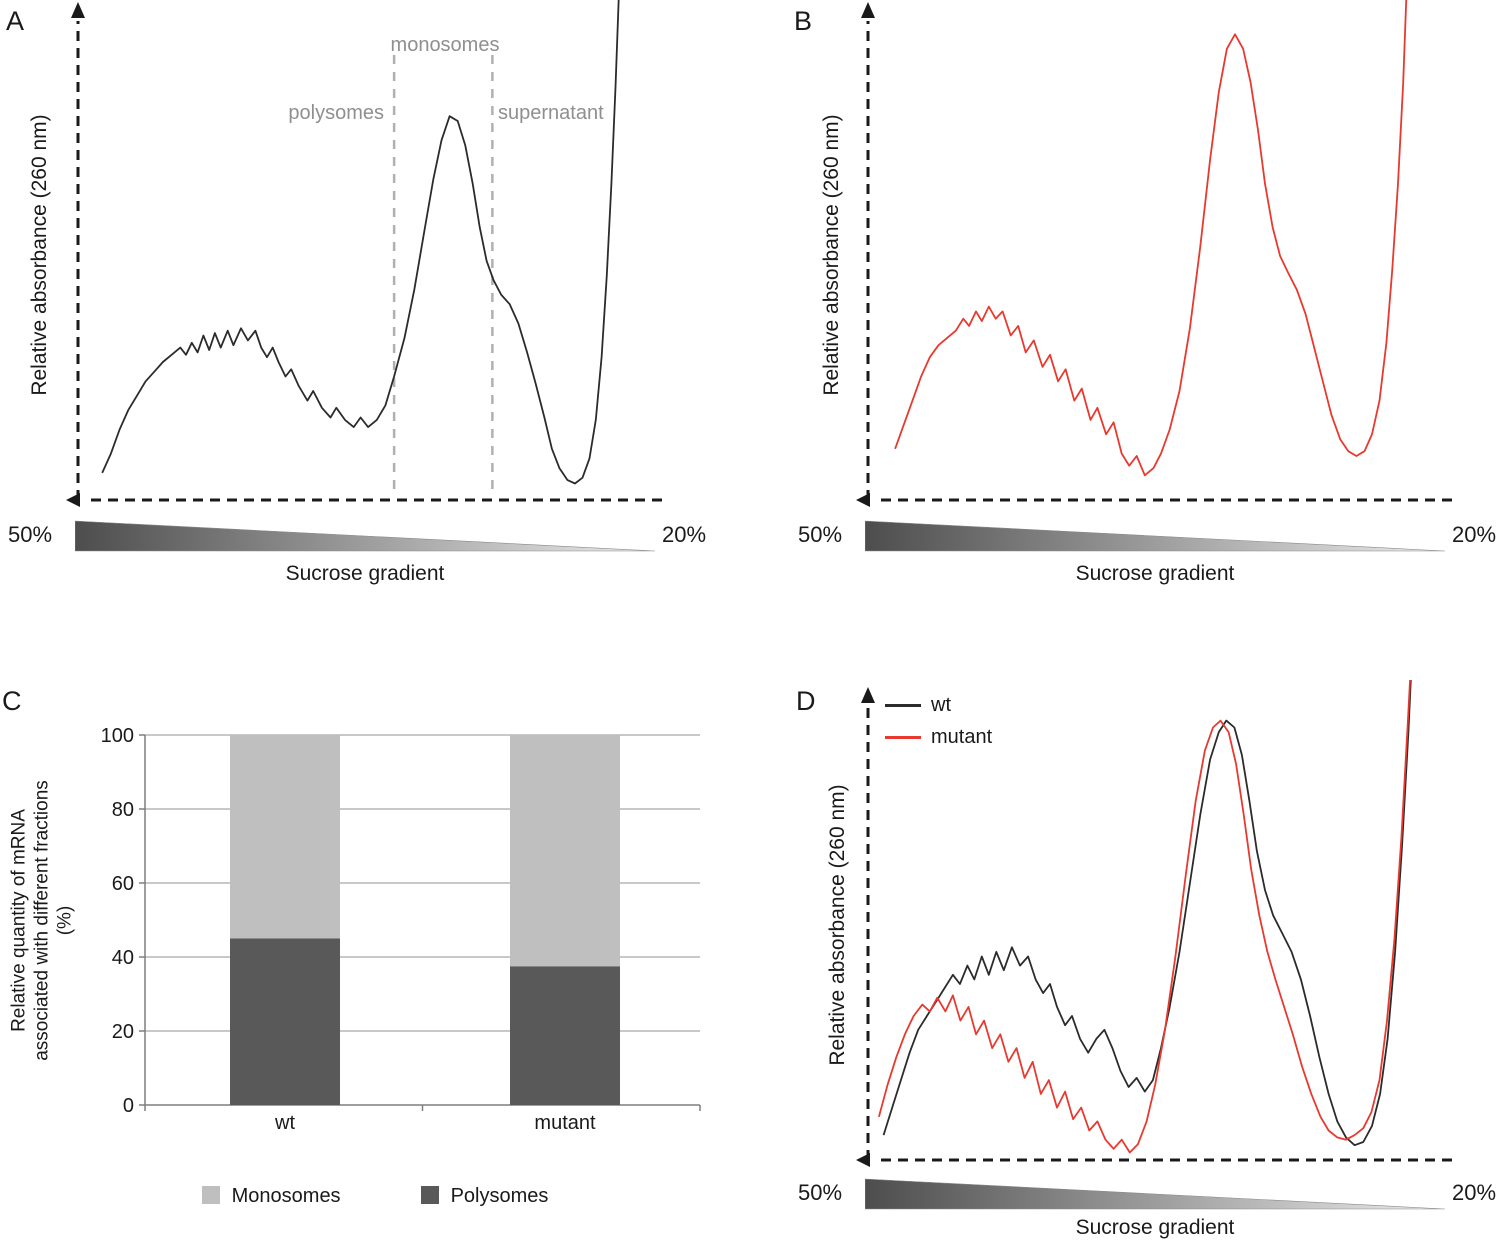 Image resolution: width=1500 pixels, height=1247 pixels. I want to click on legend-item-wt: wt, so click(938, 705).